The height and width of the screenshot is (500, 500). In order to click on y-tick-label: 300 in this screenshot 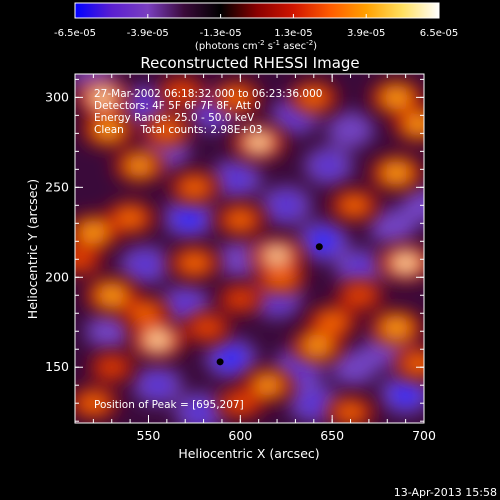, I will do `click(57, 96)`.